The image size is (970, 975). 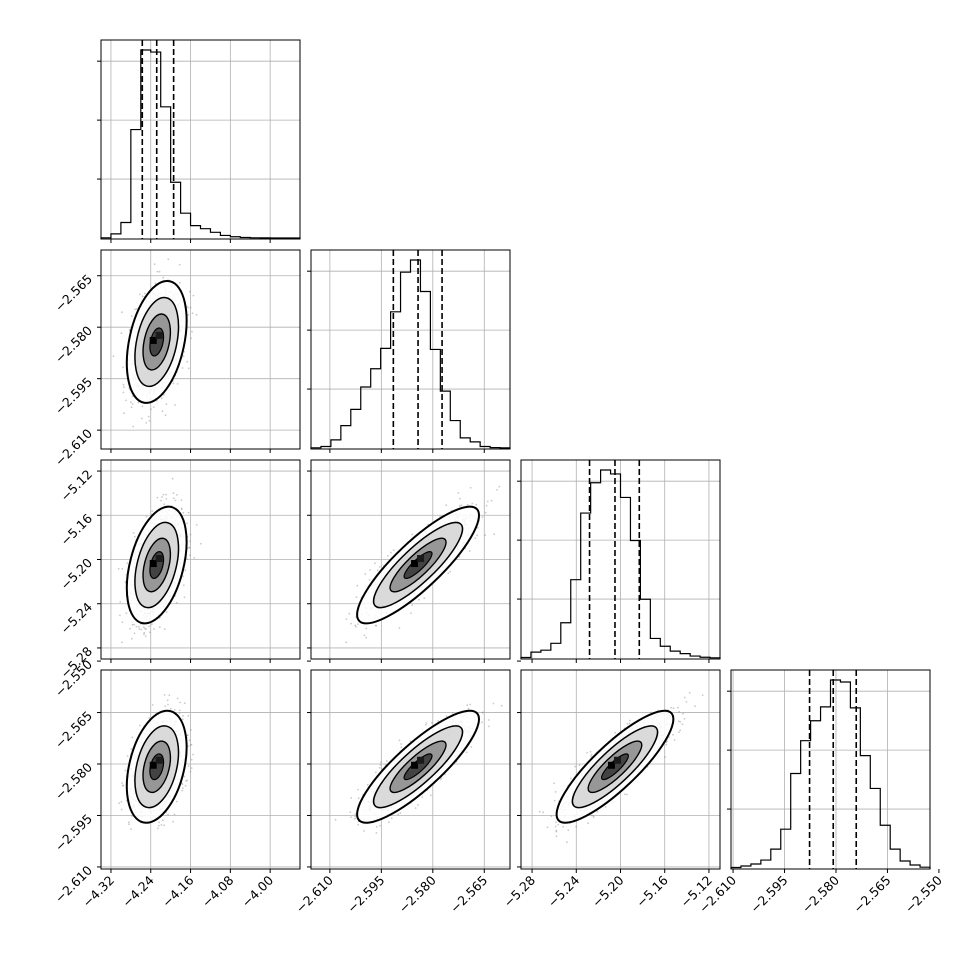 What do you see at coordinates (73, 344) in the screenshot?
I see `y-tick-label: −2.580` at bounding box center [73, 344].